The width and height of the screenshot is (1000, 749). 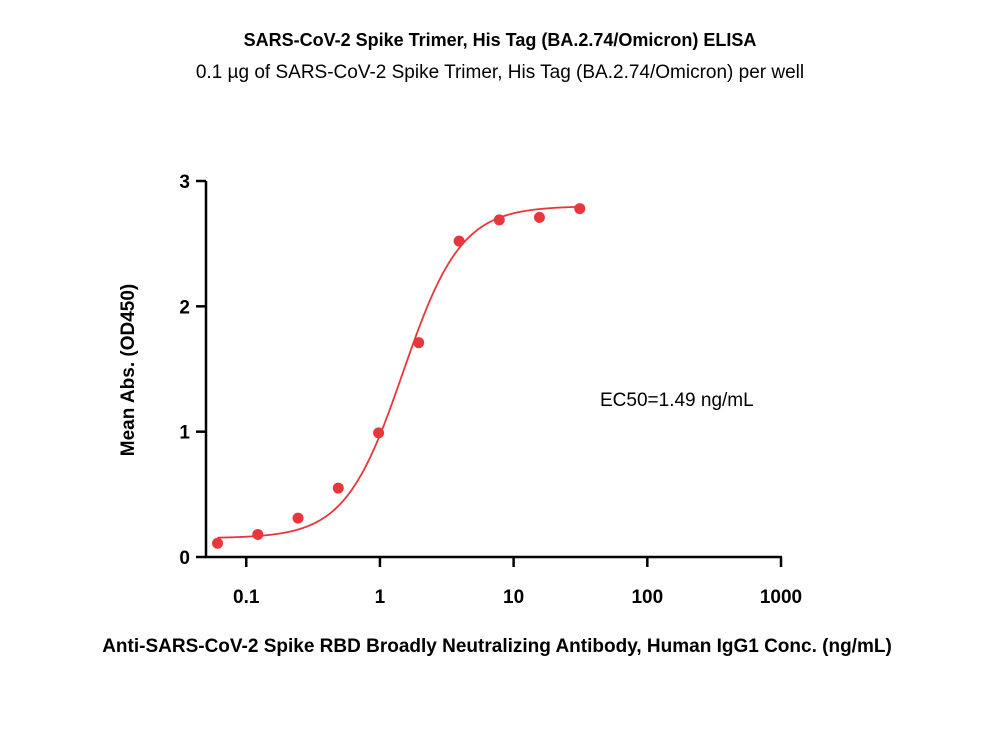 What do you see at coordinates (246, 597) in the screenshot?
I see `x-tick-label: 0.1` at bounding box center [246, 597].